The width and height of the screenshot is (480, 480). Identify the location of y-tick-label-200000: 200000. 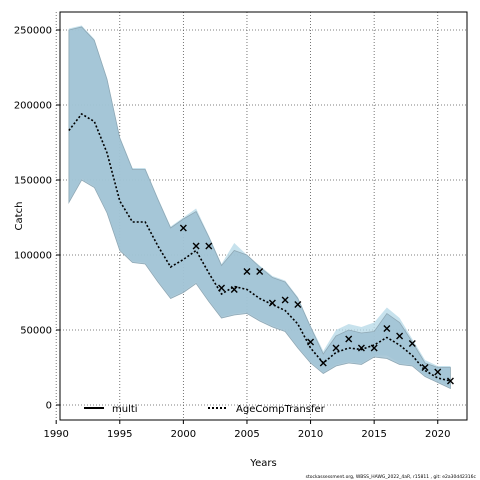
(33, 106).